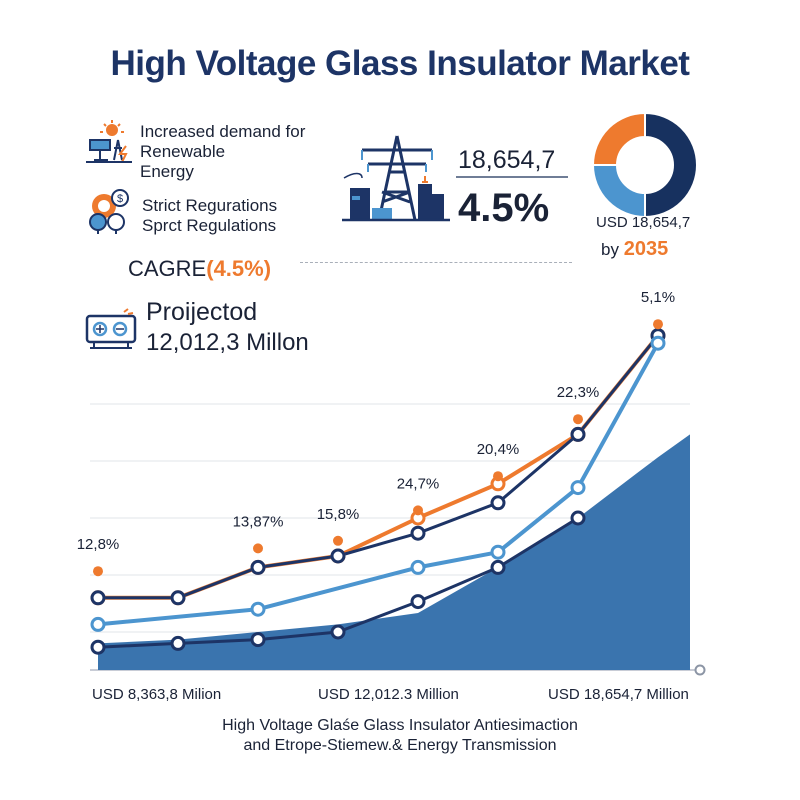  What do you see at coordinates (418, 483) in the screenshot?
I see `annotation-label-4: 24,7%` at bounding box center [418, 483].